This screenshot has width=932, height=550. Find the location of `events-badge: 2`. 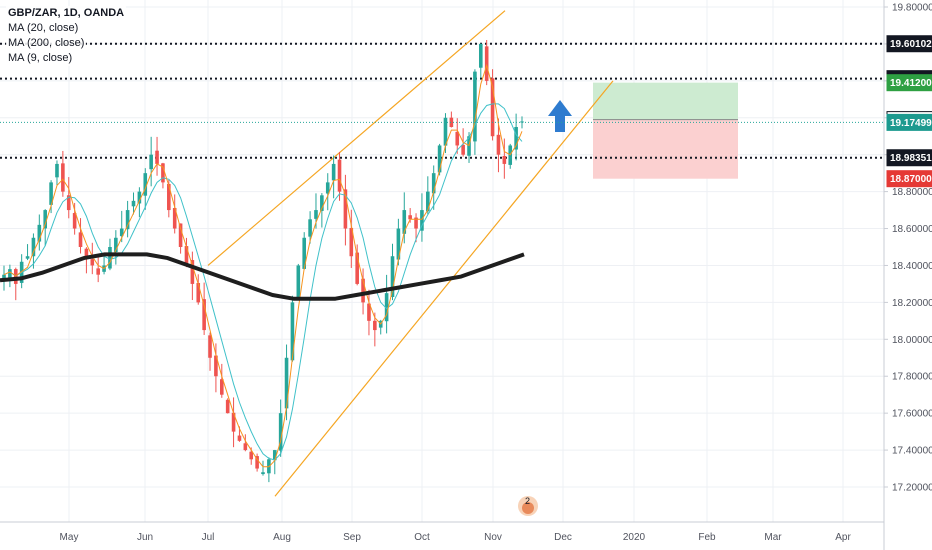

events-badge: 2 is located at coordinates (528, 506).